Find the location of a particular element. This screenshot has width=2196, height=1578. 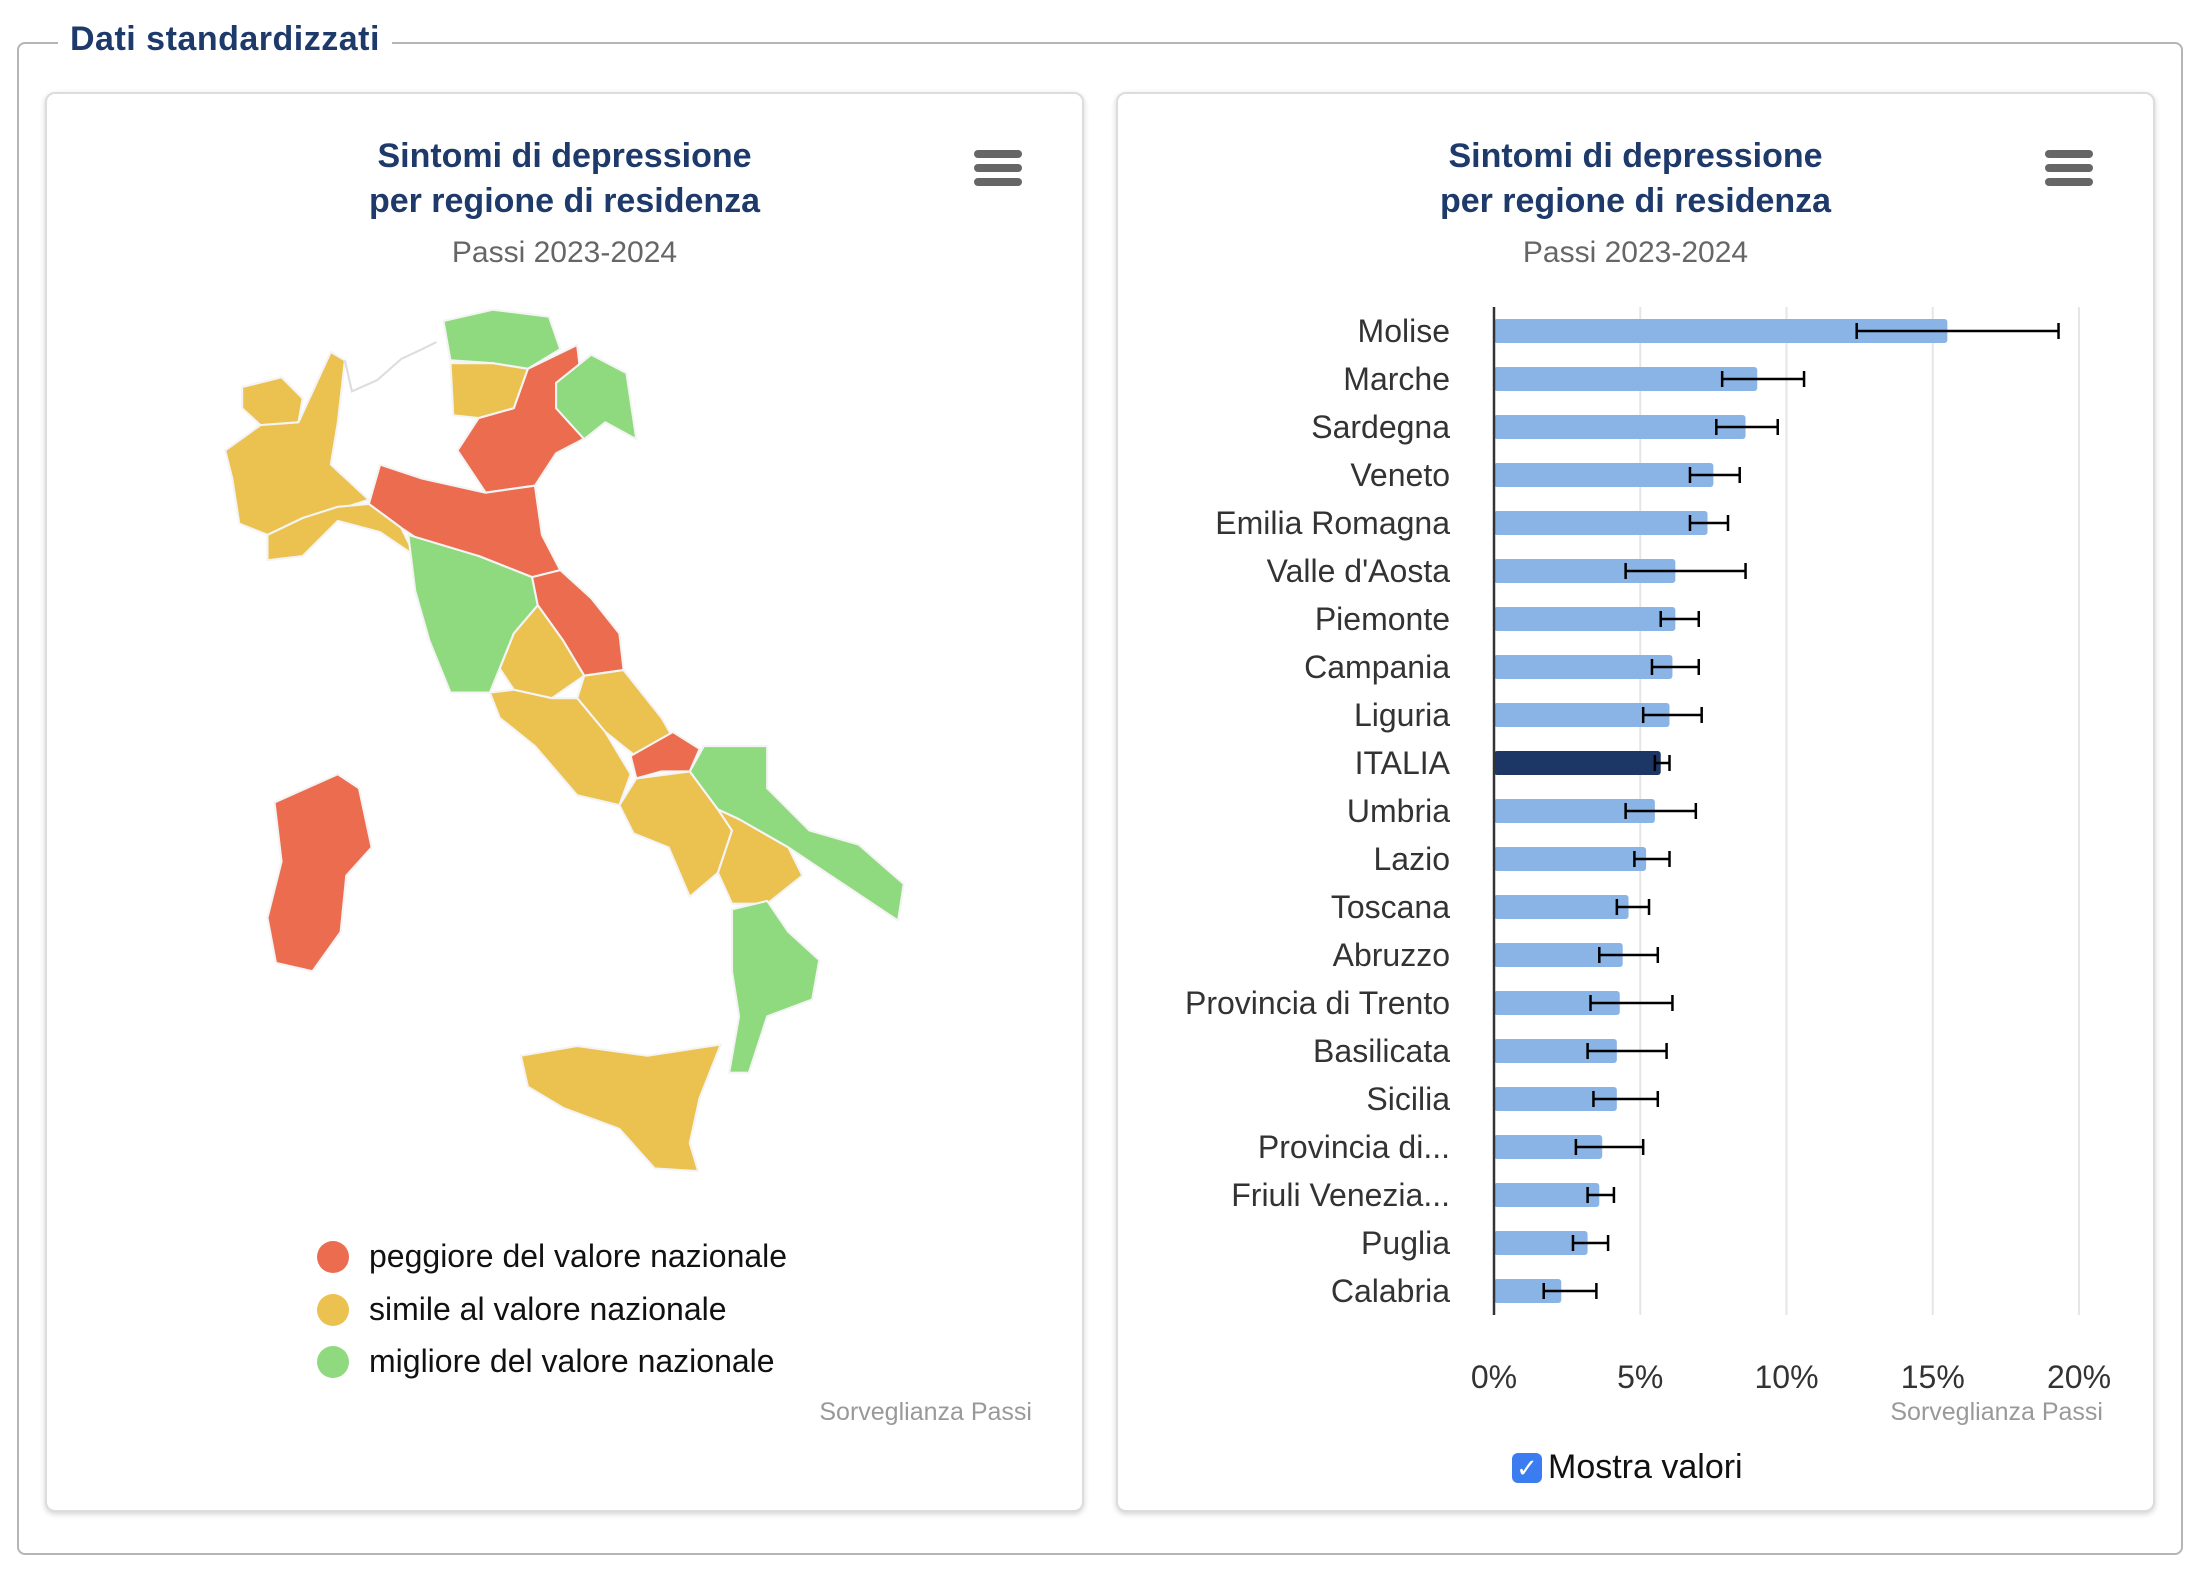

chart-menu-button is located at coordinates (2069, 168).